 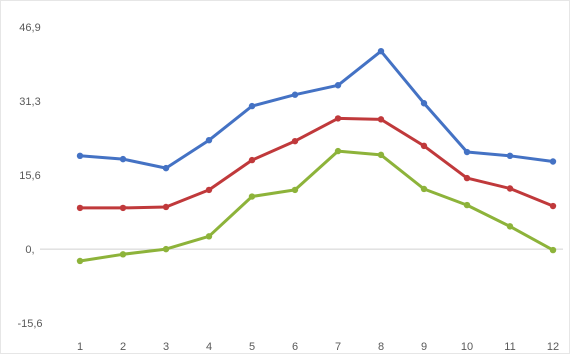 What do you see at coordinates (29, 176) in the screenshot?
I see `y-tick-label: 15,6` at bounding box center [29, 176].